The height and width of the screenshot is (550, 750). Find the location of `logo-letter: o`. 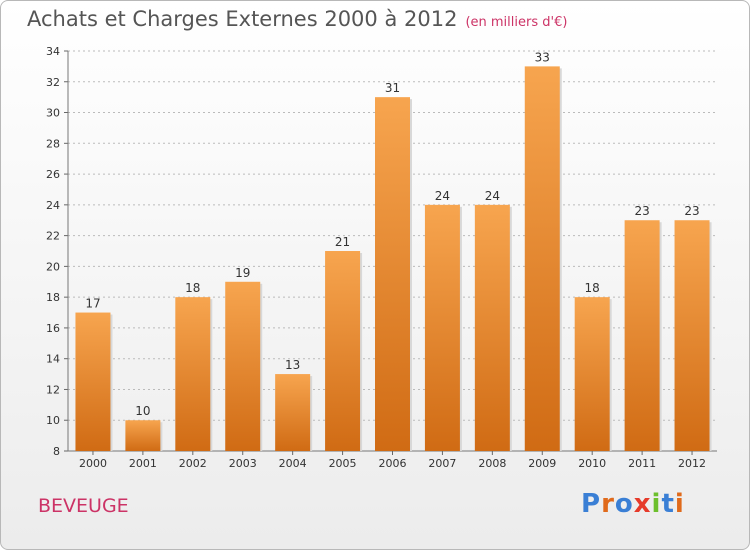

logo-letter: o is located at coordinates (624, 504).